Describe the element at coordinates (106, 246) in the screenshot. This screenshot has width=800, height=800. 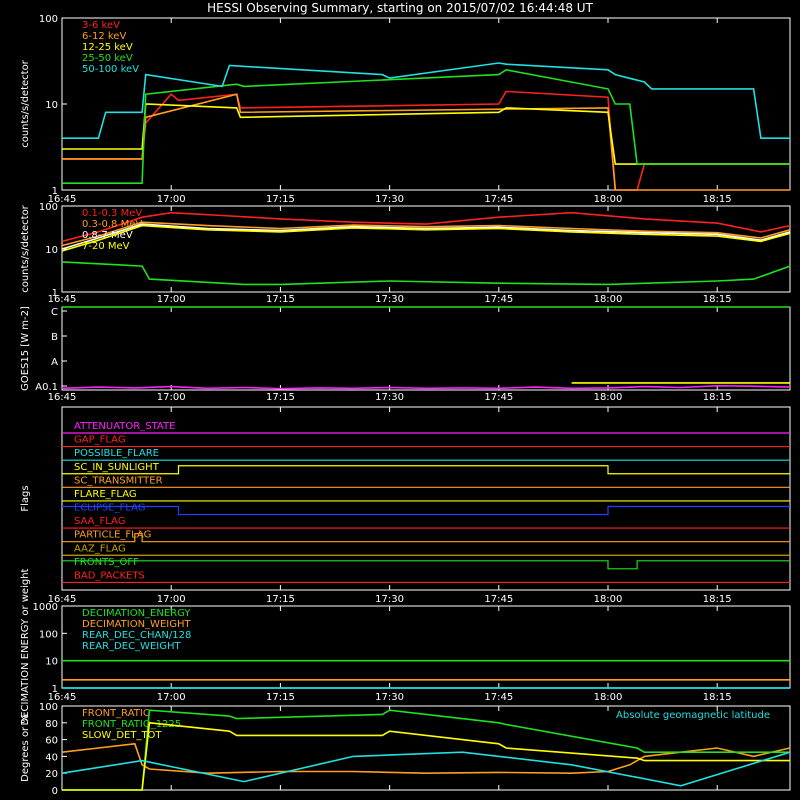
I see `panel-high-energy-rates-legend-entry: 7-20 MeV` at that location.